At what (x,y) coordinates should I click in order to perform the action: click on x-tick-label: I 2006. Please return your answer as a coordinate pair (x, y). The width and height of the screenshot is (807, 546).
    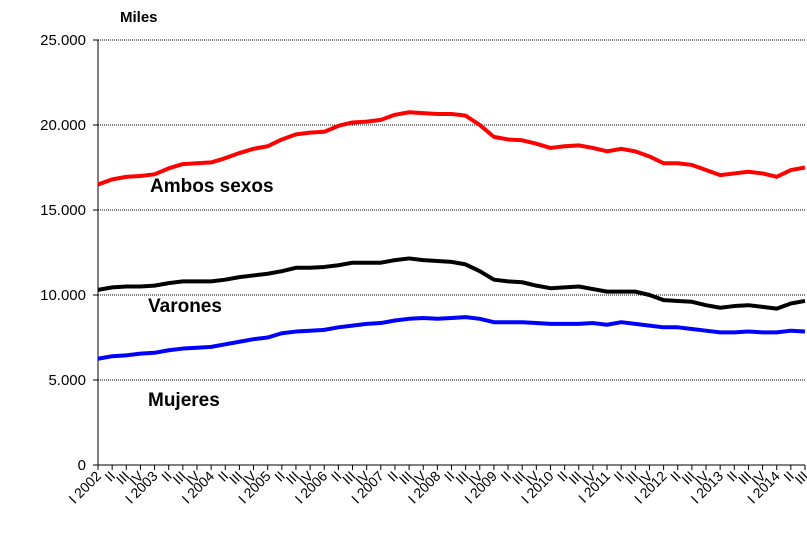
    Looking at the image, I should click on (311, 487).